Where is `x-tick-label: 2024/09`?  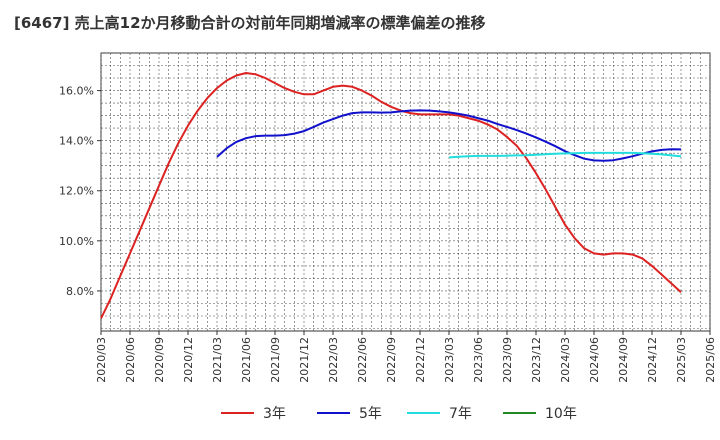
x-tick-label: 2024/09 is located at coordinates (623, 360).